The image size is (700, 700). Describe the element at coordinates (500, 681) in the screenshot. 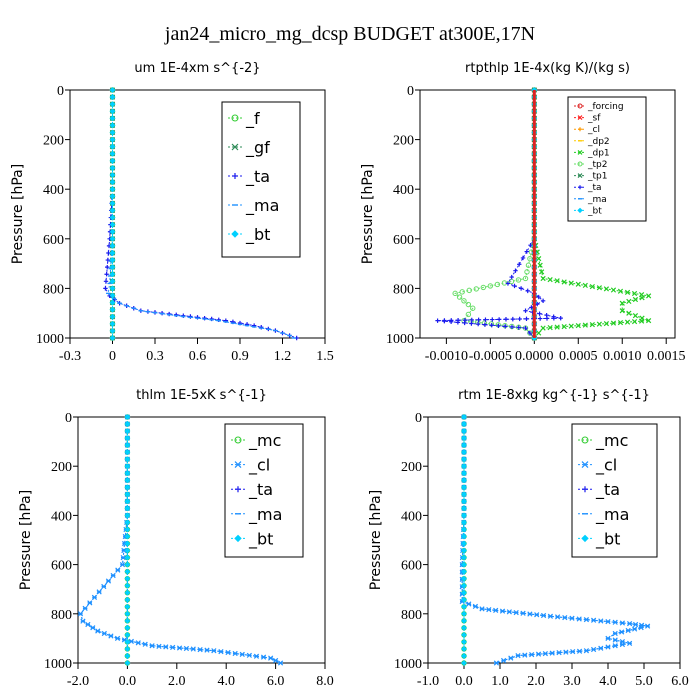

I see `x-tick-label: 1.0` at that location.